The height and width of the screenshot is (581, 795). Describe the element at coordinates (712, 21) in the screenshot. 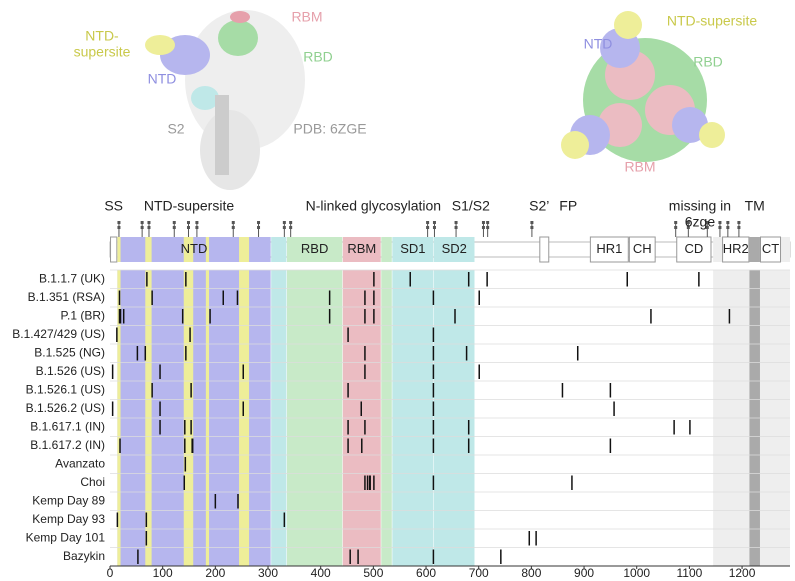

I see `structure-label: NTD-supersite` at that location.